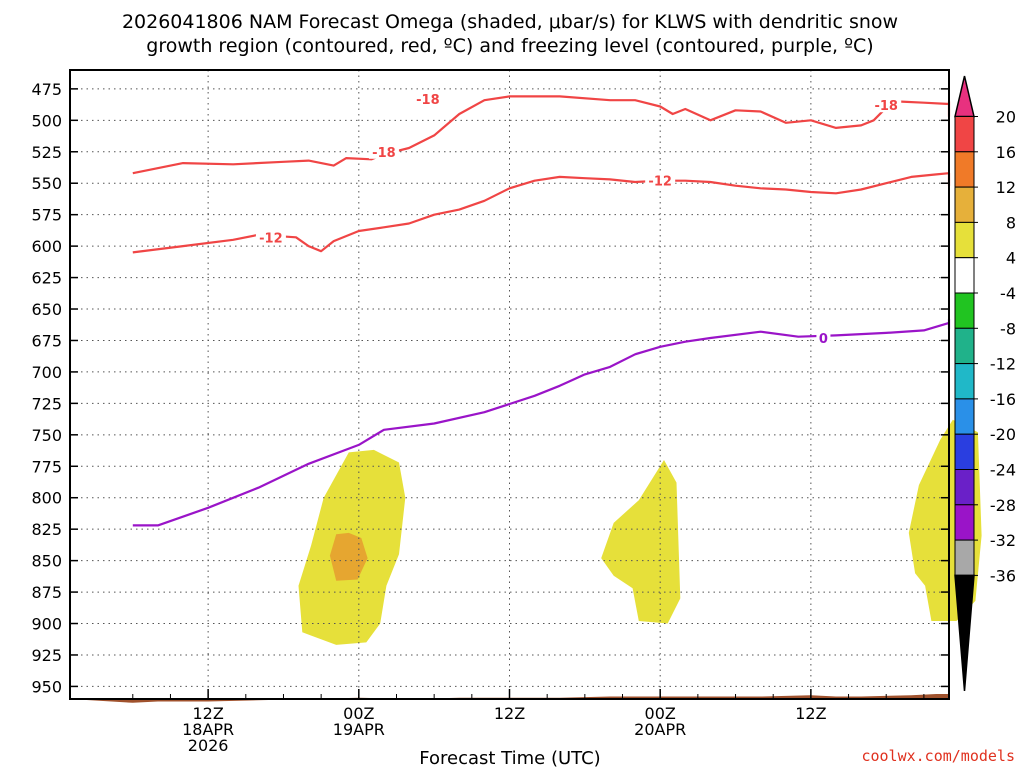  What do you see at coordinates (46, 120) in the screenshot?
I see `y-tick-label: 500` at bounding box center [46, 120].